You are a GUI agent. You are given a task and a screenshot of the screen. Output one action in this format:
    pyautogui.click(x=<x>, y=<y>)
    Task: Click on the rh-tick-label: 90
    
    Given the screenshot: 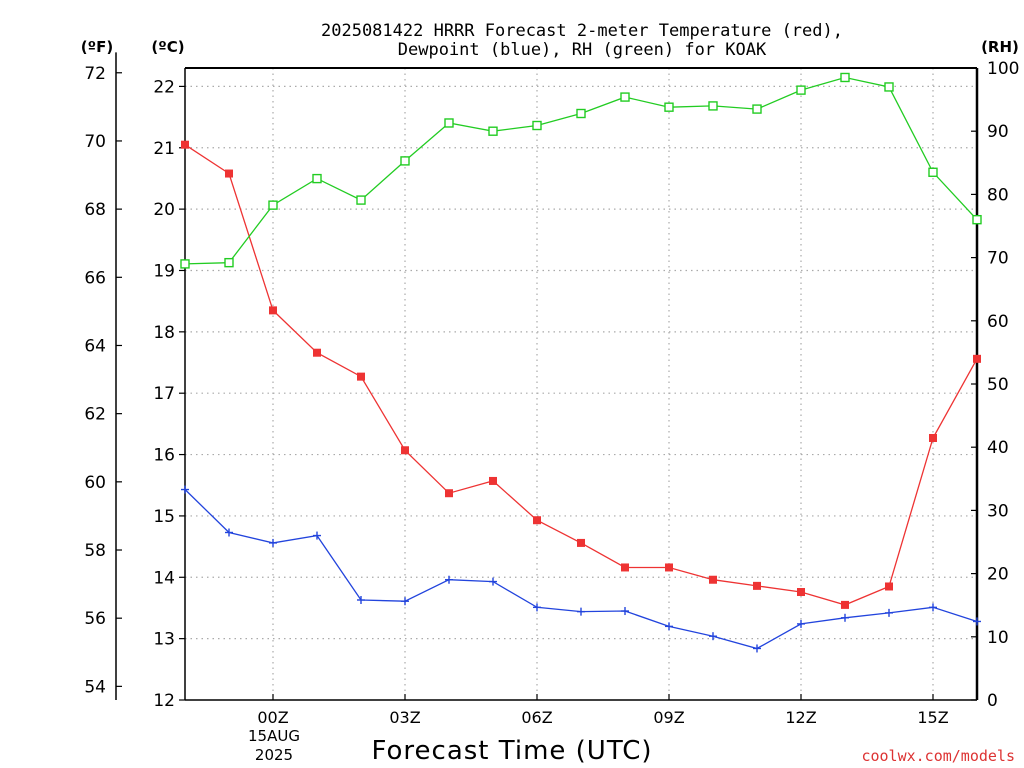 What is the action you would take?
    pyautogui.click(x=998, y=132)
    